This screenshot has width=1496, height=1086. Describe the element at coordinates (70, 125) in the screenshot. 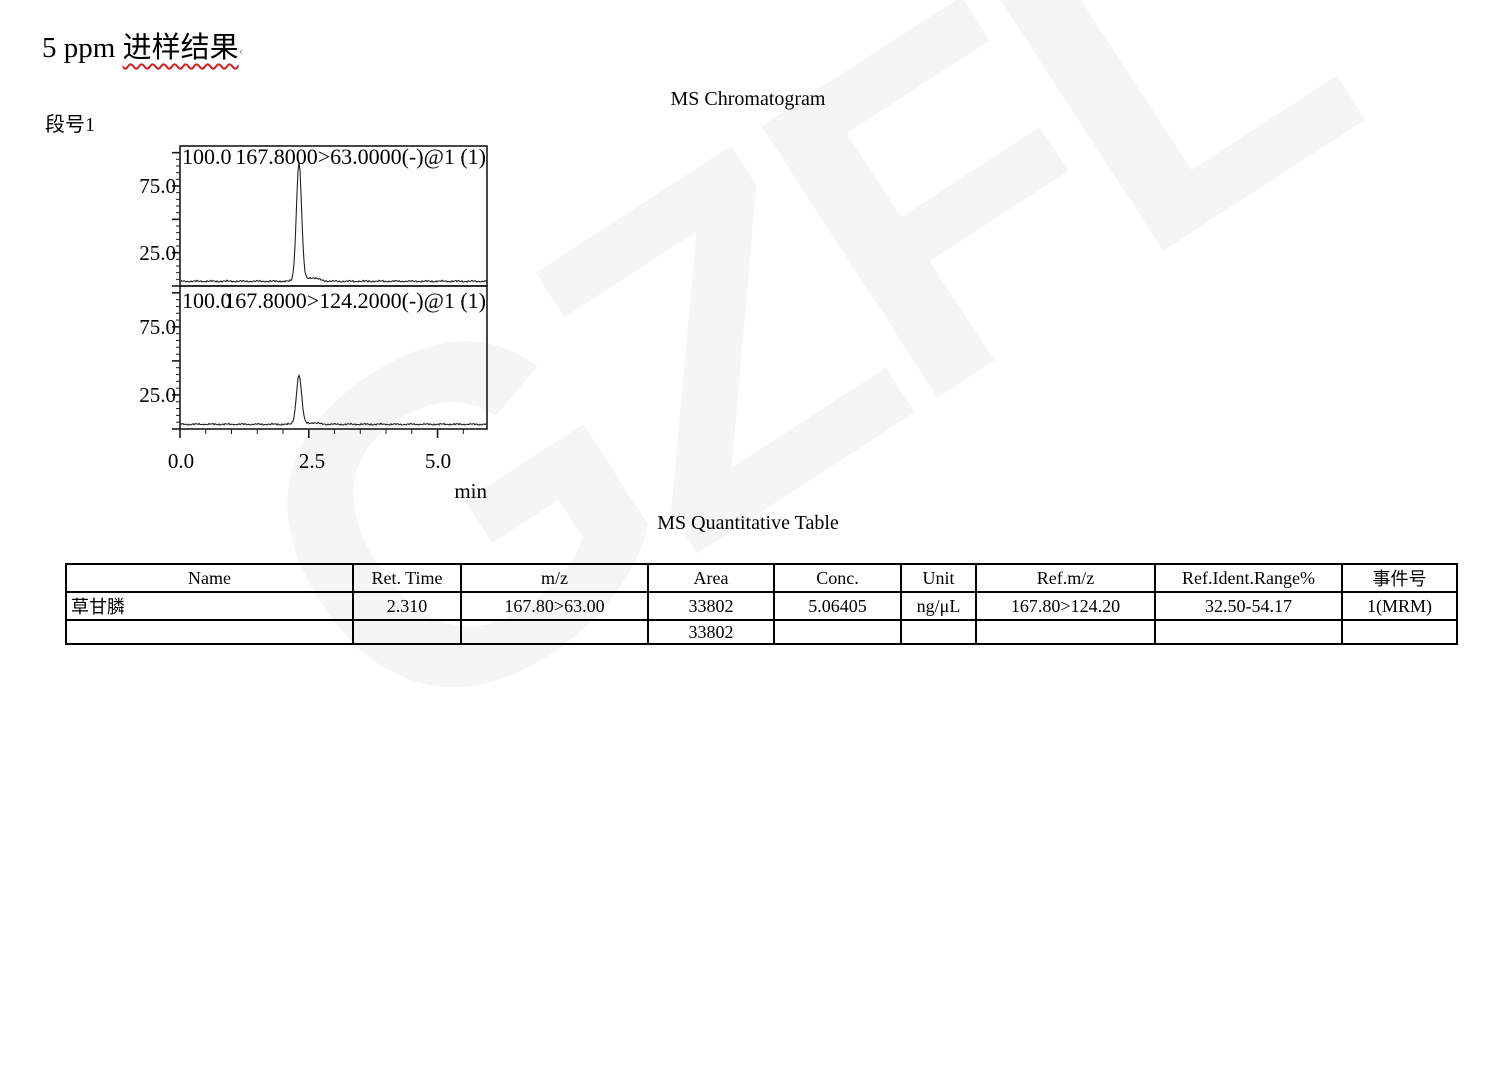

I see `segment-label: 段号1` at that location.